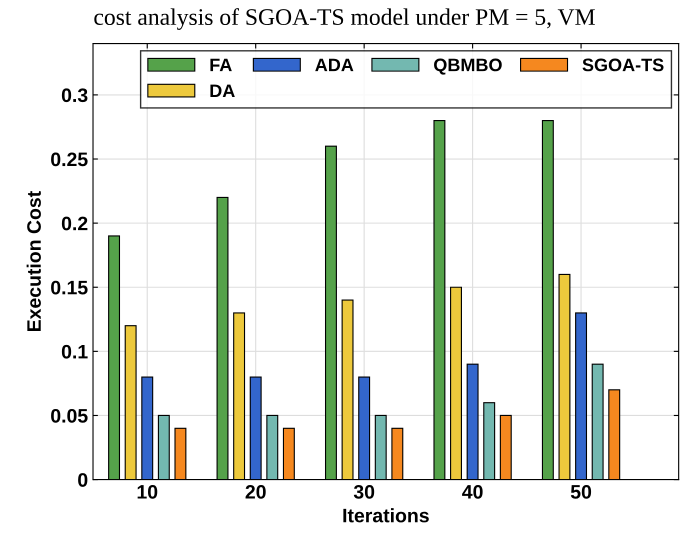 Image resolution: width=689 pixels, height=545 pixels. What do you see at coordinates (468, 66) in the screenshot?
I see `legend-label: QBMBO` at bounding box center [468, 66].